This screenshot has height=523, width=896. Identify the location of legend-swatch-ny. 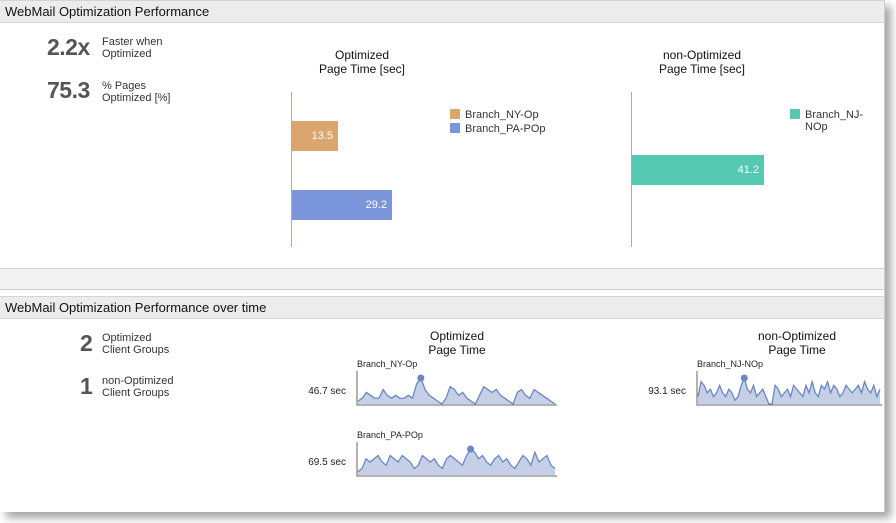
(455, 114).